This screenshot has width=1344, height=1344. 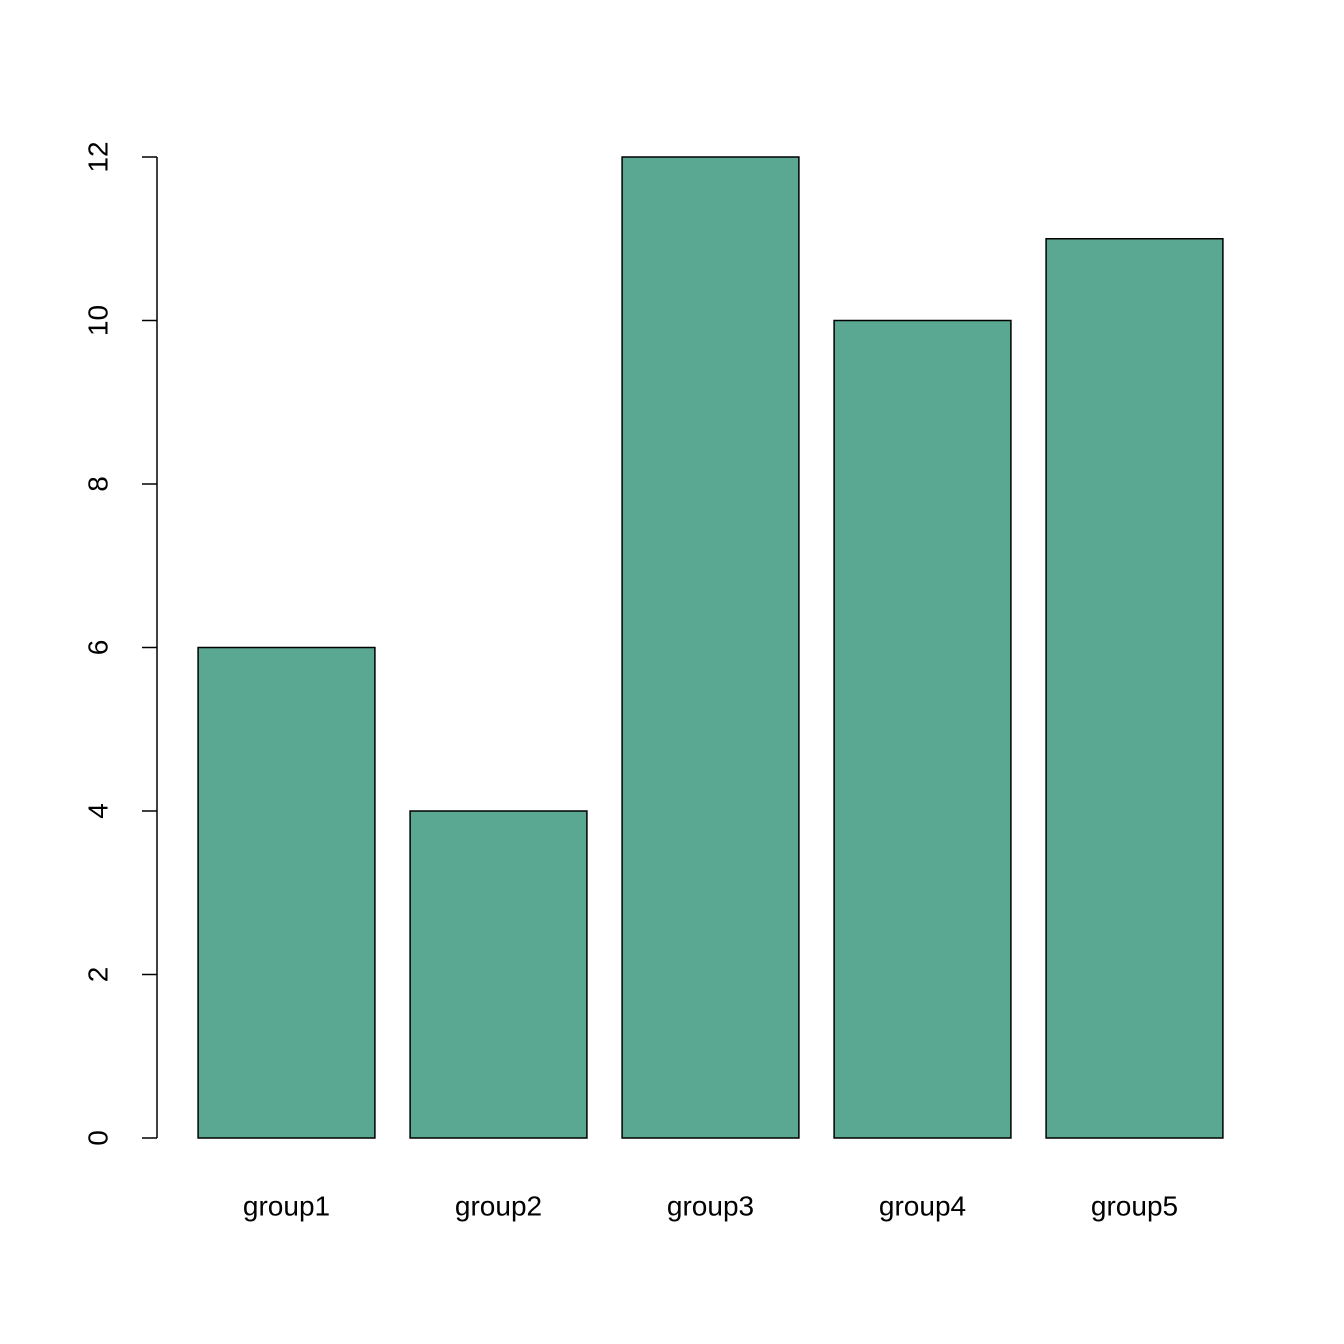 I want to click on x-tick-label: group1, so click(x=286, y=1205).